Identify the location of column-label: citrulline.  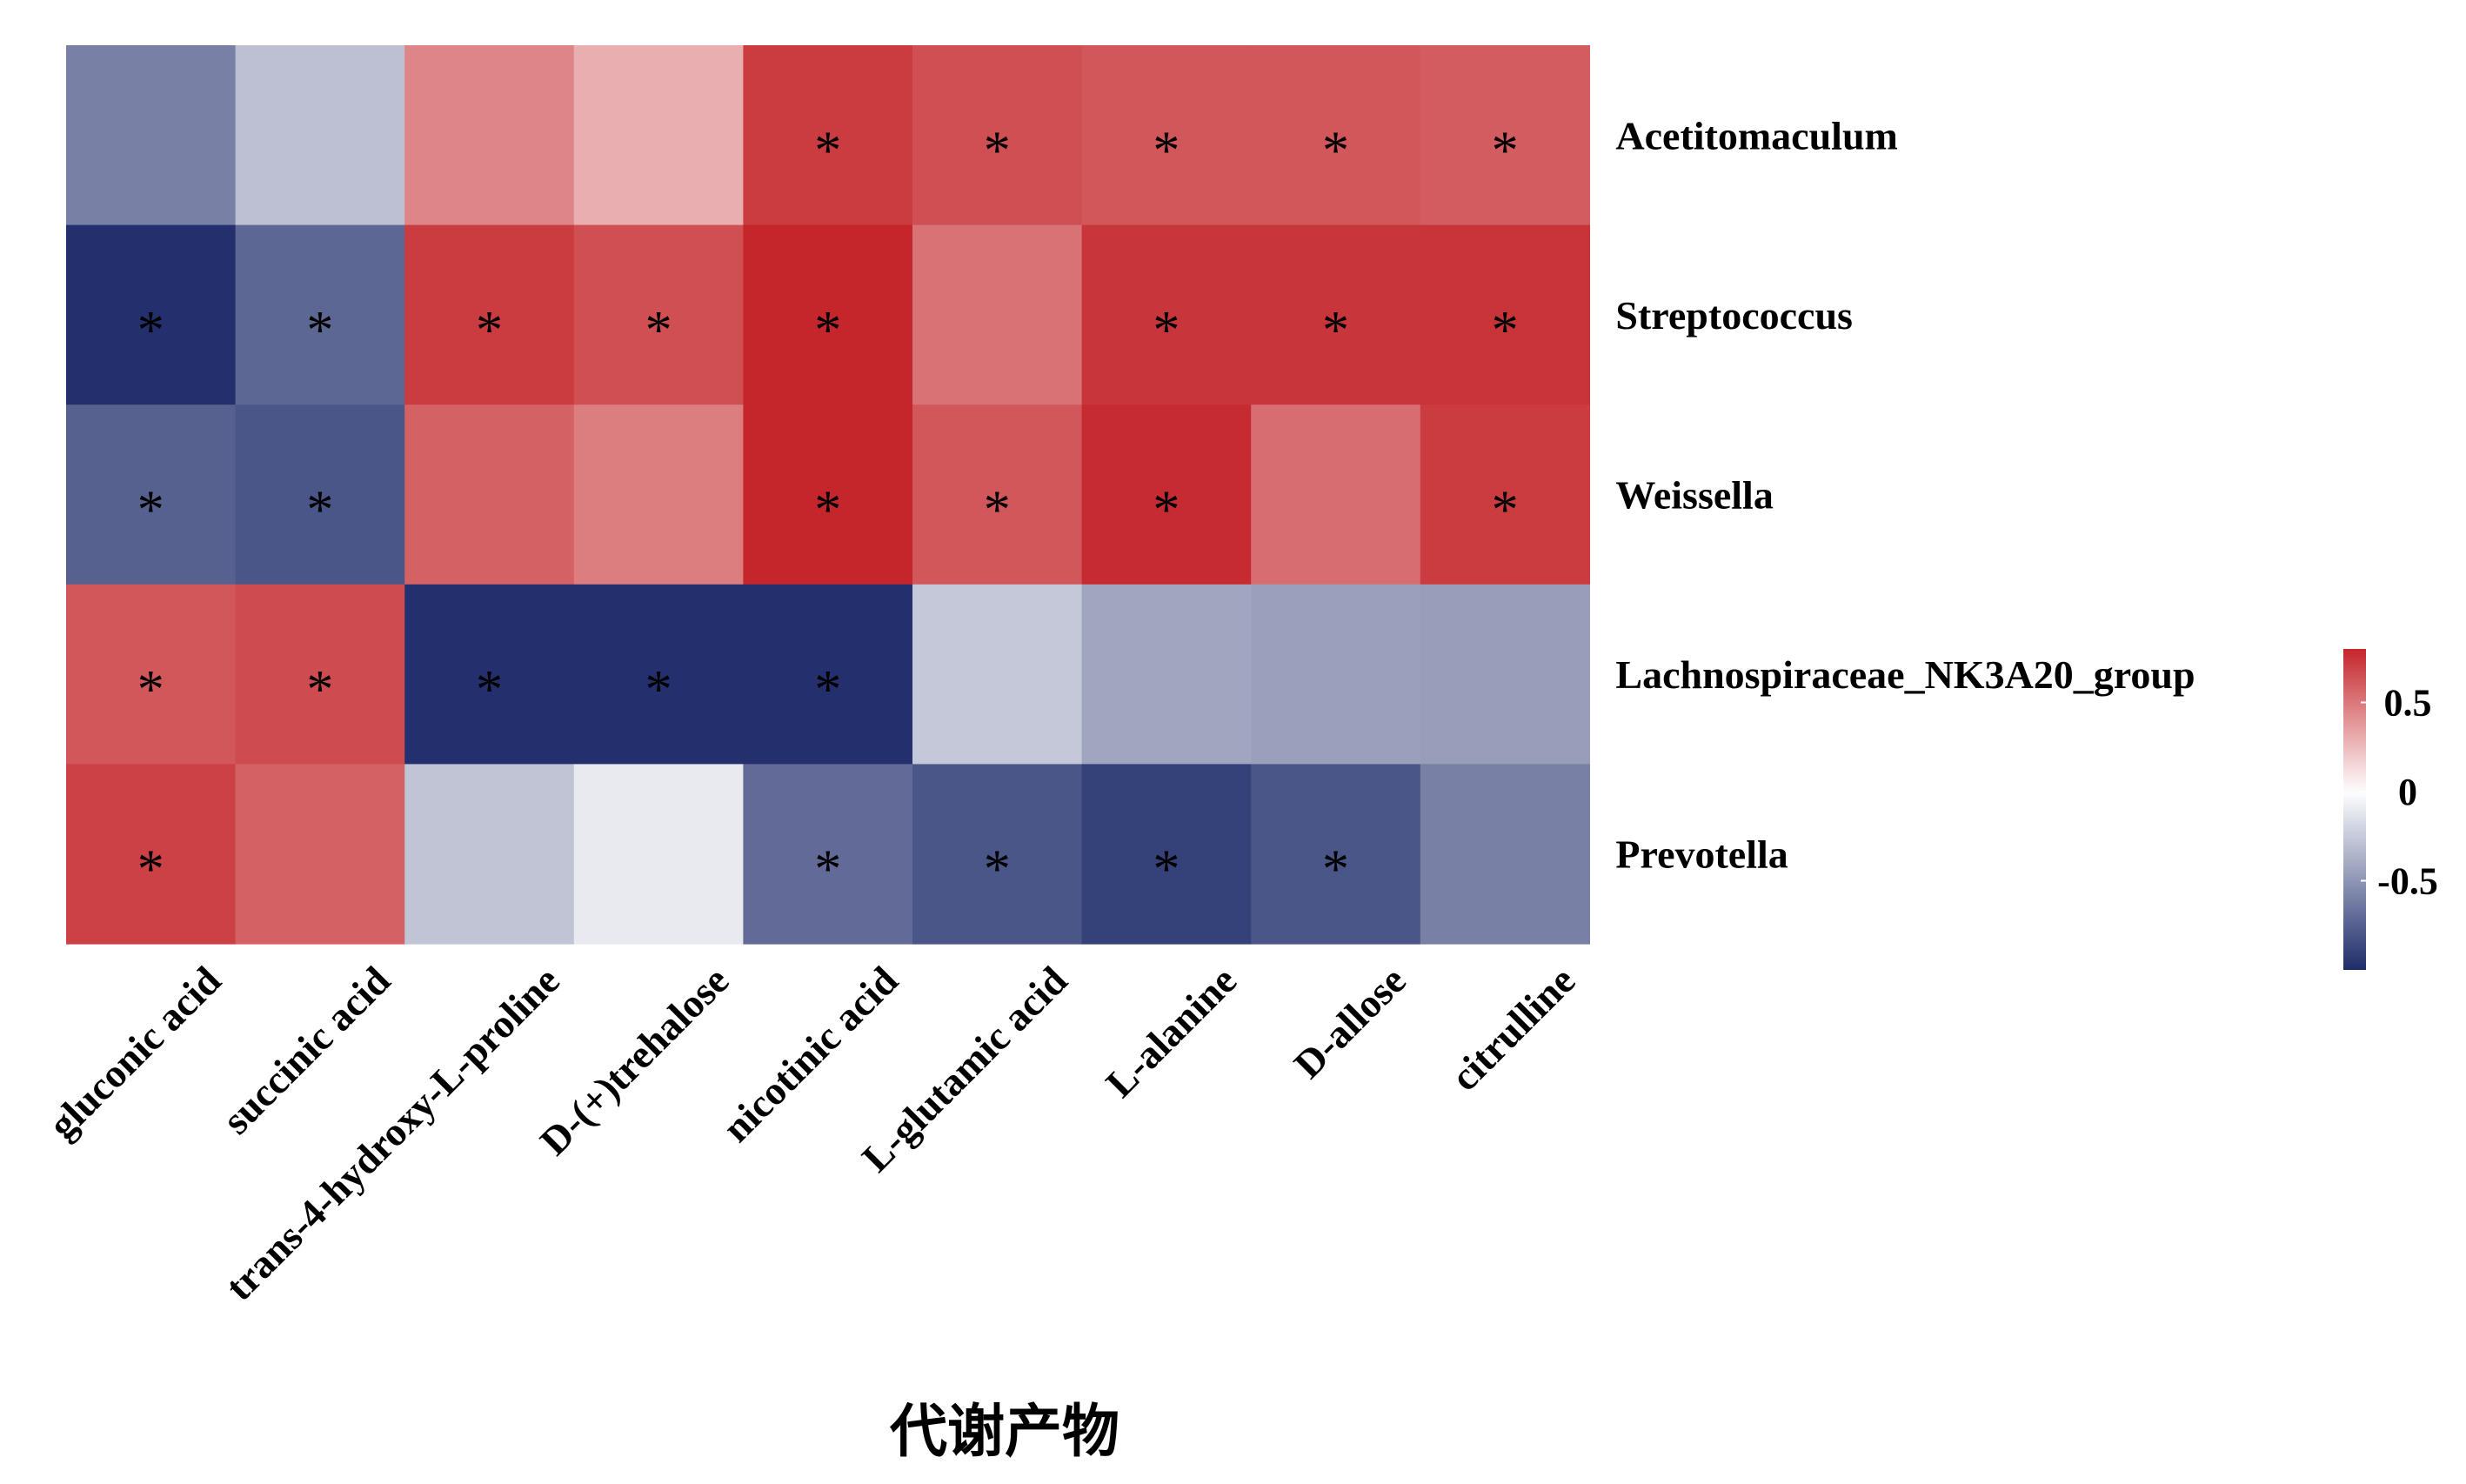
(1513, 1029).